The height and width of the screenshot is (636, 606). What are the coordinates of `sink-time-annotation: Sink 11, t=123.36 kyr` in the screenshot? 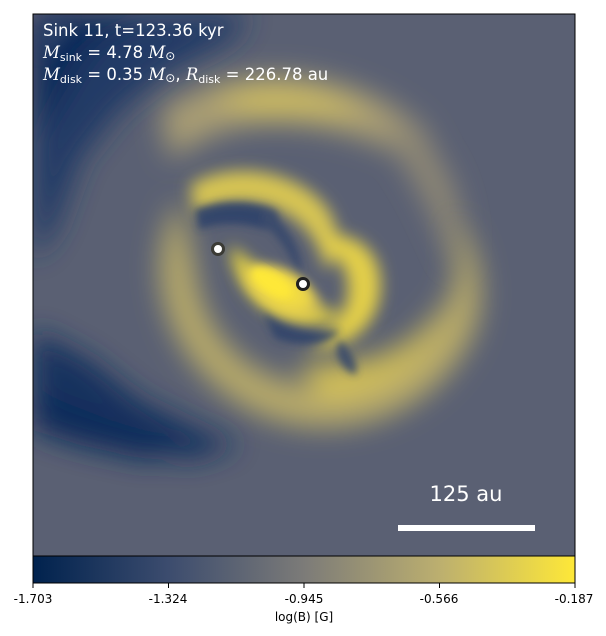 It's located at (133, 31).